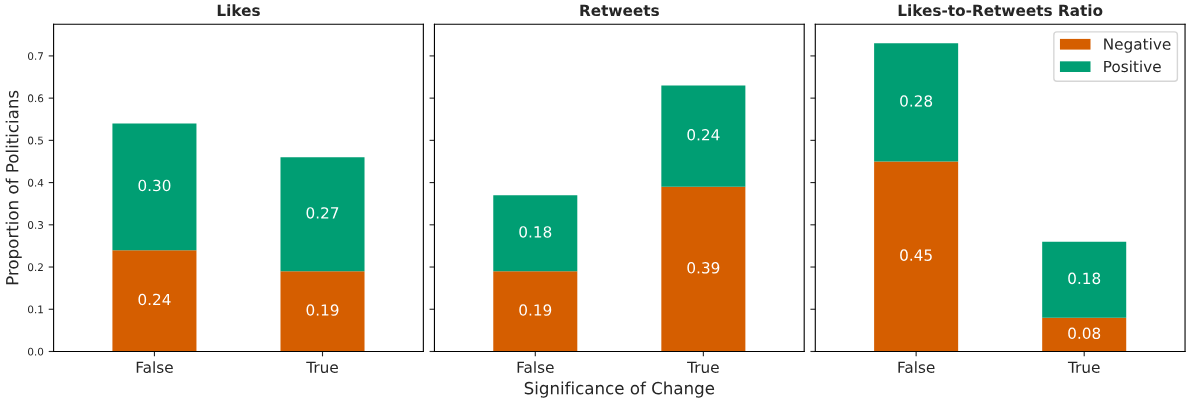 The width and height of the screenshot is (1191, 404). I want to click on chart-title: Likes, so click(238, 10).